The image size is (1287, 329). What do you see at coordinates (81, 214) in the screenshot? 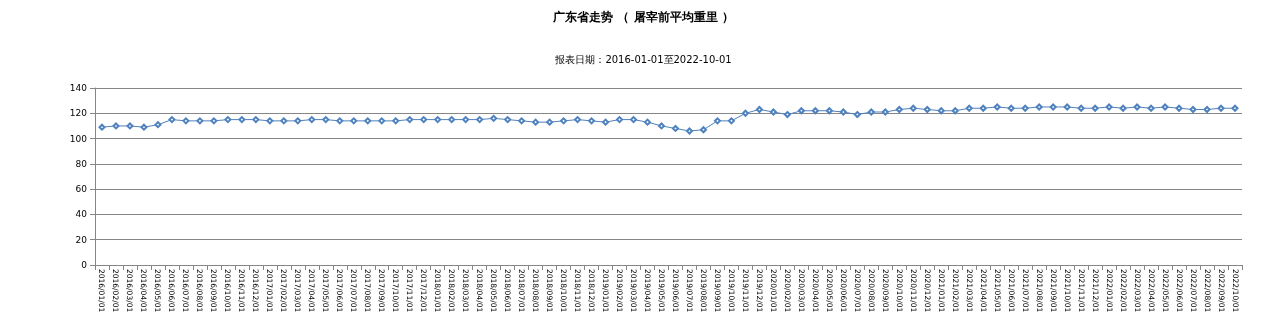
I see `y-tick-label: 40` at bounding box center [81, 214].